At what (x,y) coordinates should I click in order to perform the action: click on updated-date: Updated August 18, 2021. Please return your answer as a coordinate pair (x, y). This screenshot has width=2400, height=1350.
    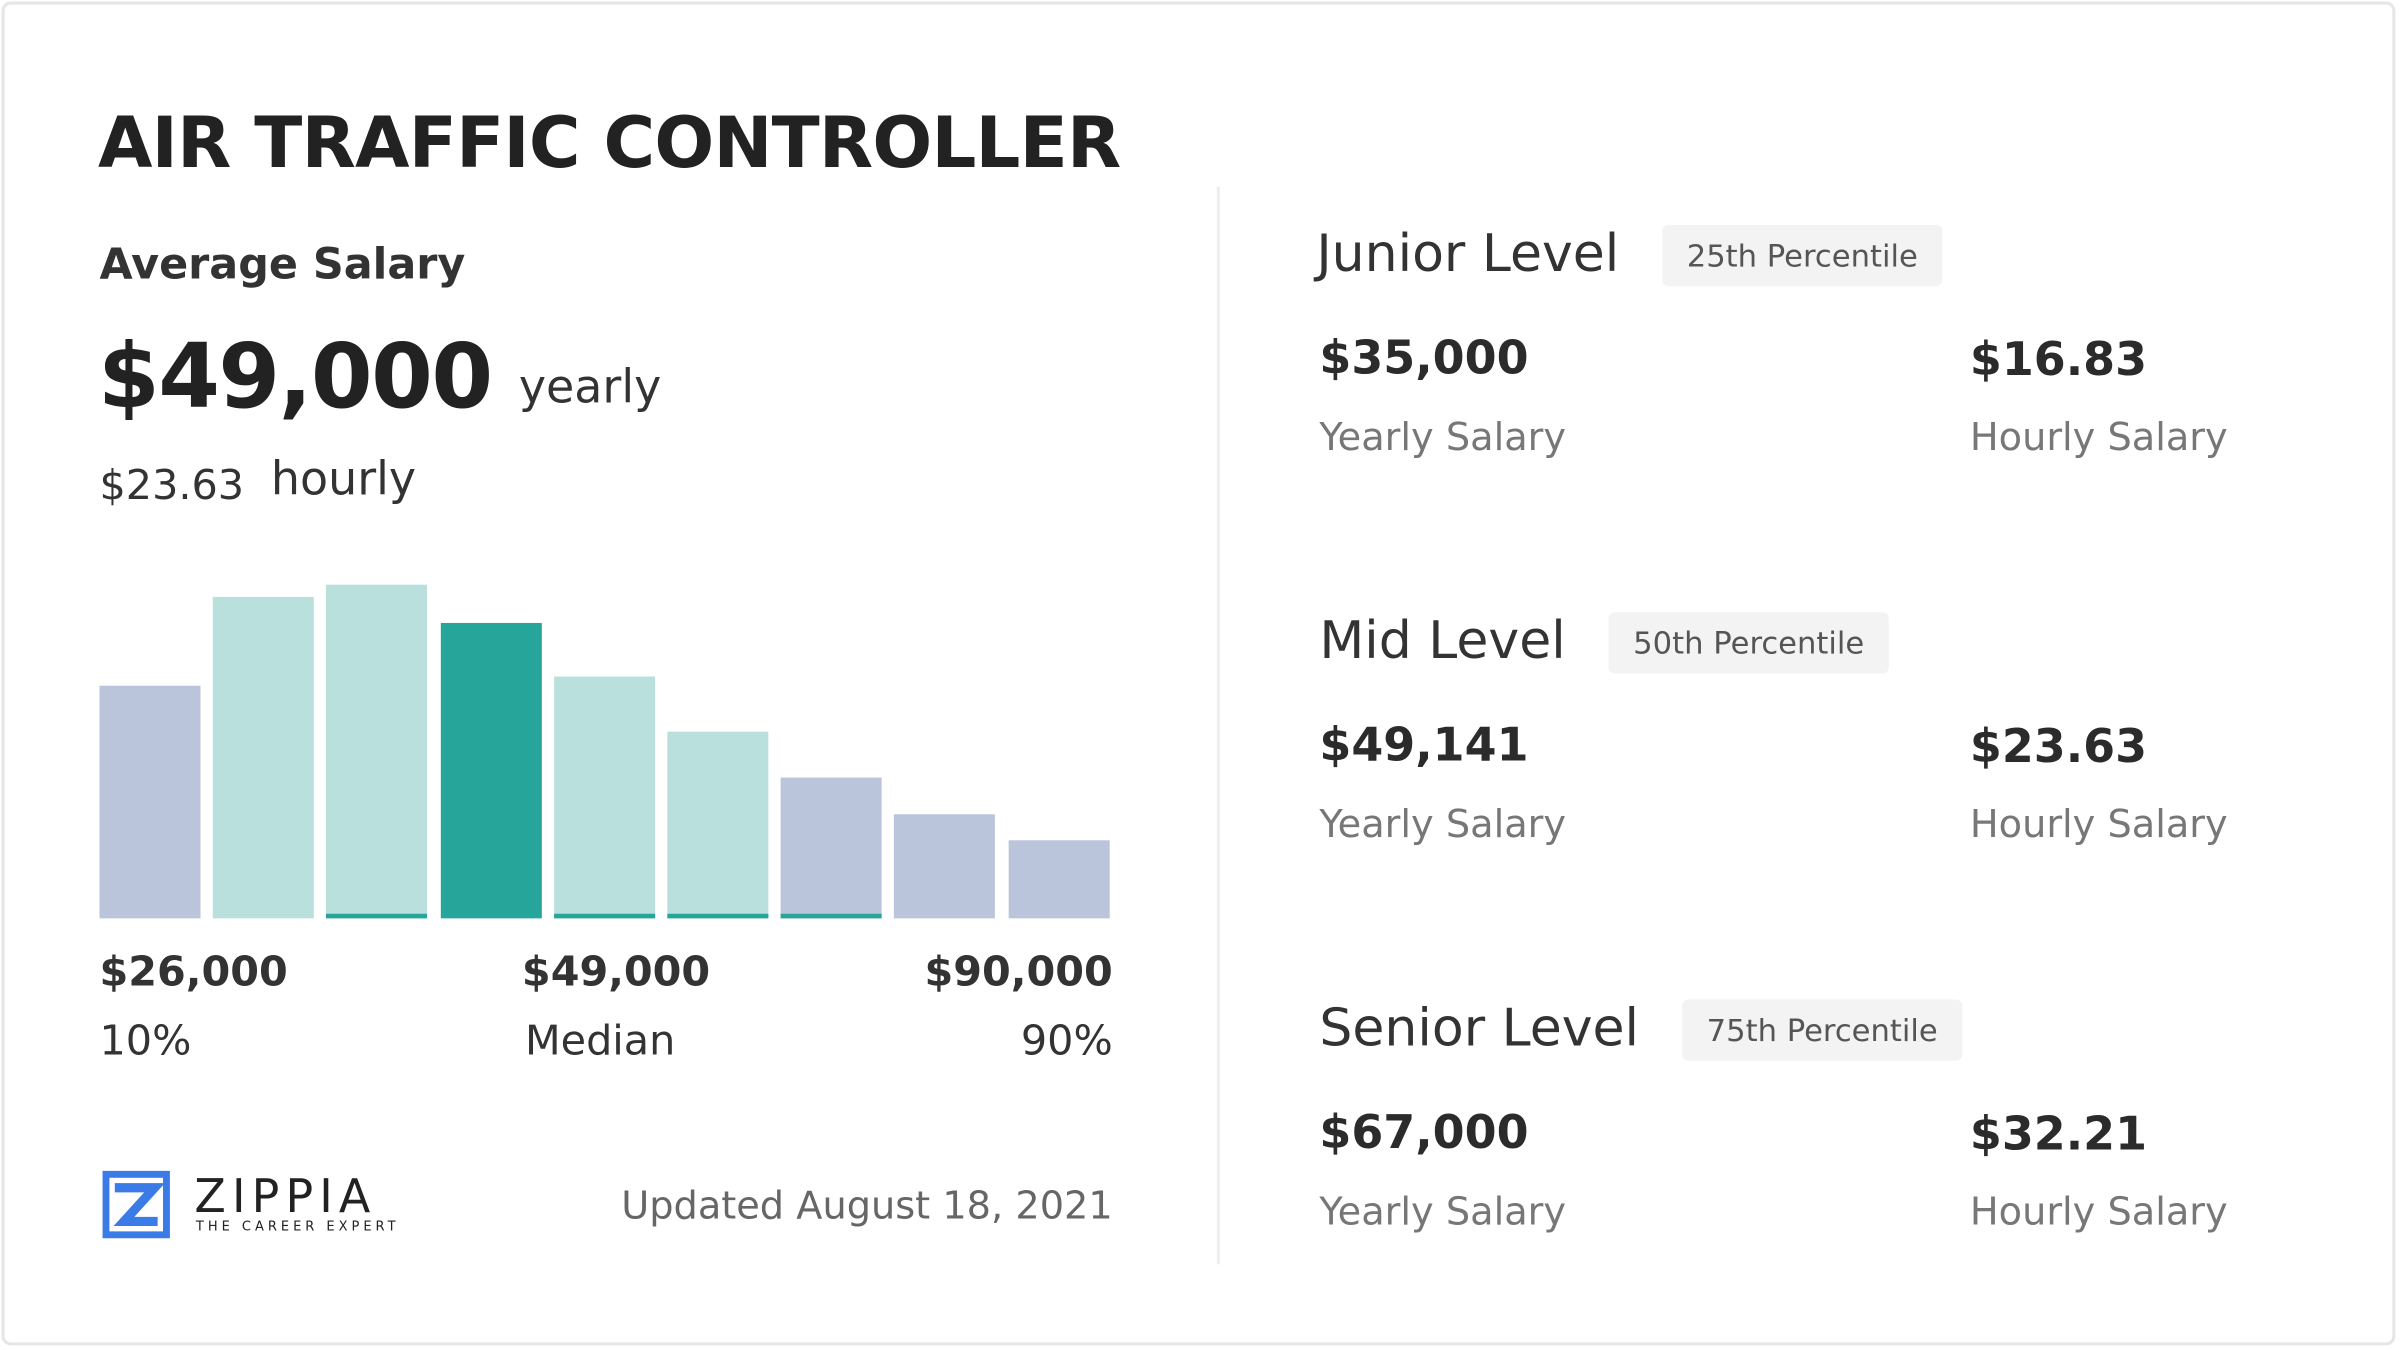
    Looking at the image, I should click on (867, 1205).